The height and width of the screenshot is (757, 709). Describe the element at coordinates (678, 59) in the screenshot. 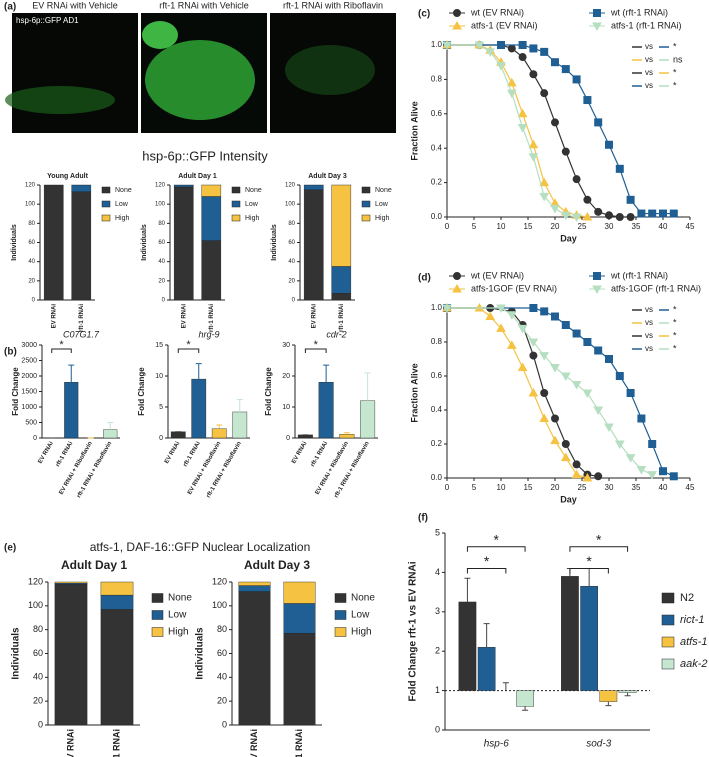

I see `comparison-result: ns` at that location.